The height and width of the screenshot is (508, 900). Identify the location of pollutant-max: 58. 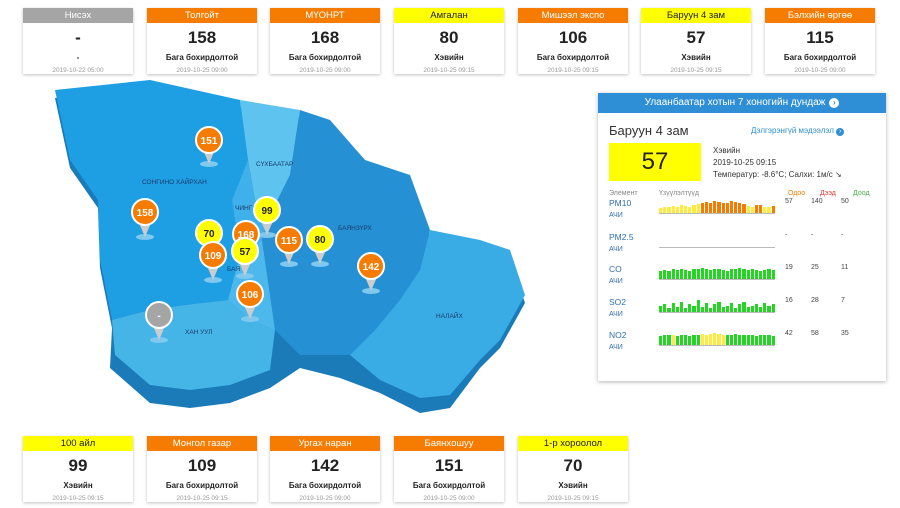
(815, 333).